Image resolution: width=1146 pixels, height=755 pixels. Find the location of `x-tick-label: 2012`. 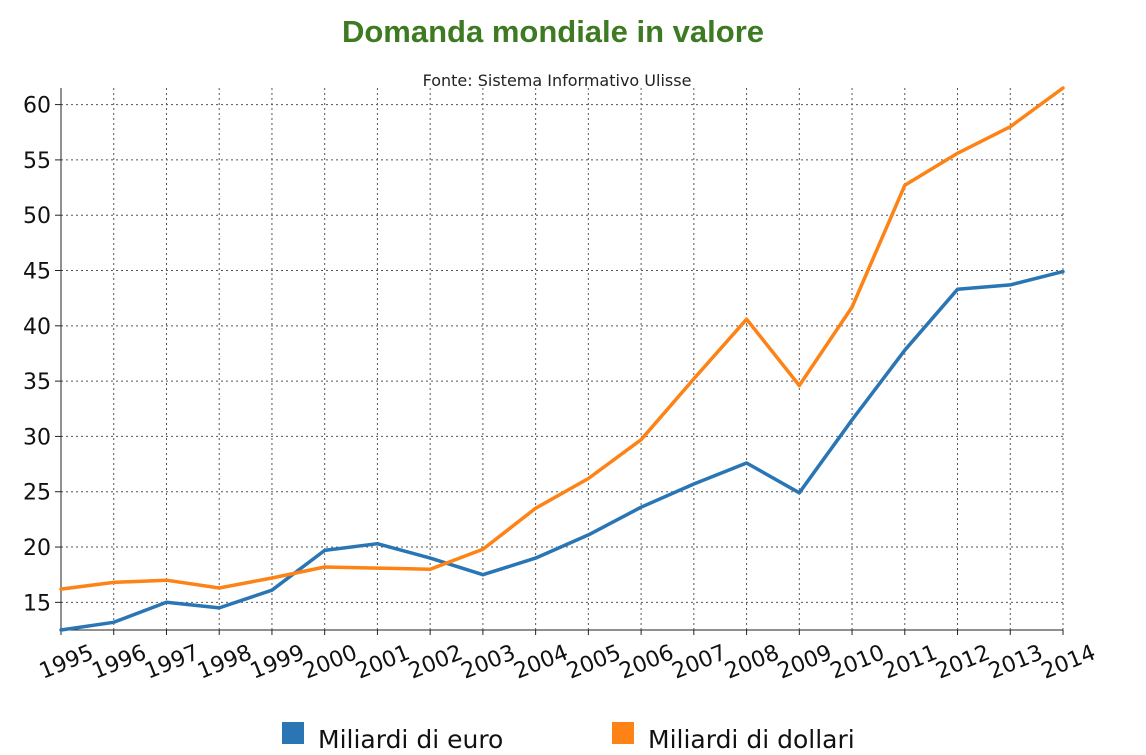

x-tick-label: 2012 is located at coordinates (962, 662).